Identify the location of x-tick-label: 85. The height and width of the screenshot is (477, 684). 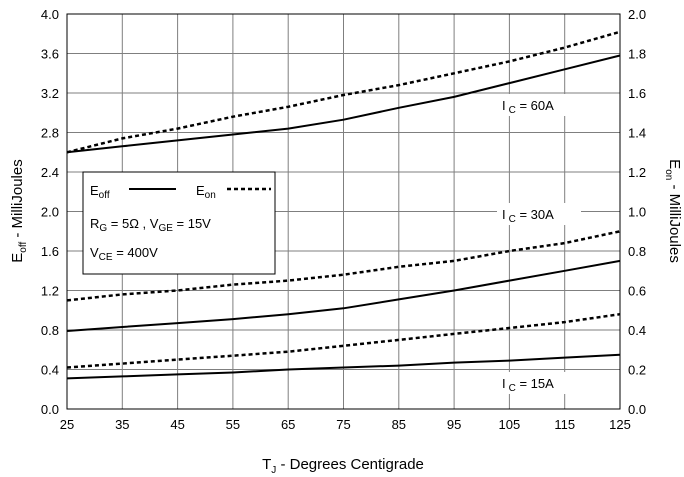
(399, 424).